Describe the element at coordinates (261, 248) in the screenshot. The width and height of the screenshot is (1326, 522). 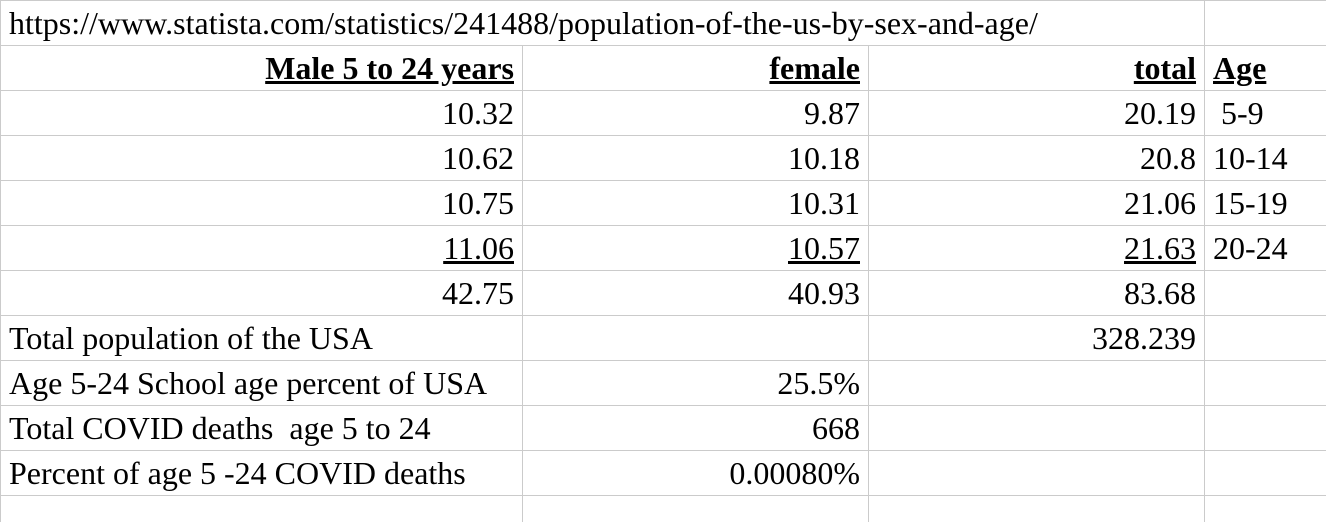
I see `male-20-24-cell: 11.06` at that location.